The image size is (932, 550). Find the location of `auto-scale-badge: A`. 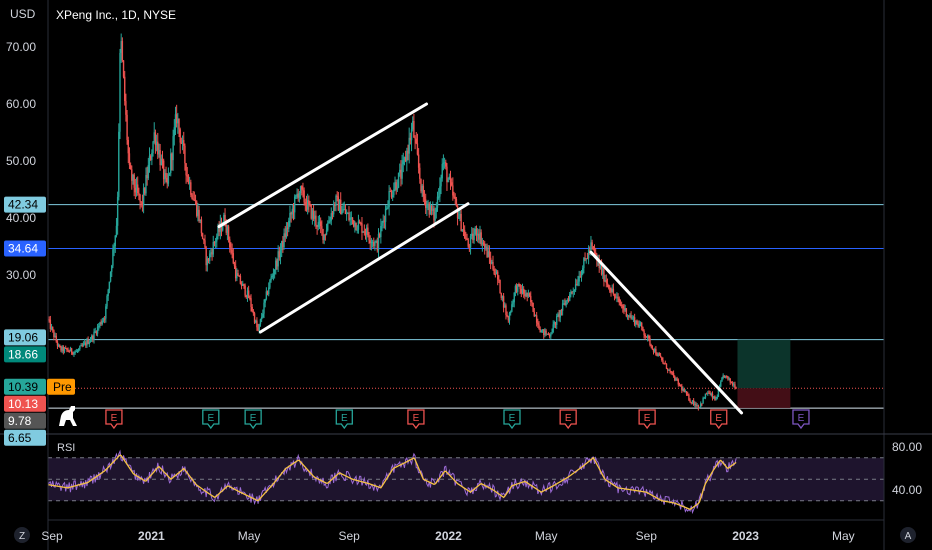

auto-scale-badge: A is located at coordinates (908, 535).